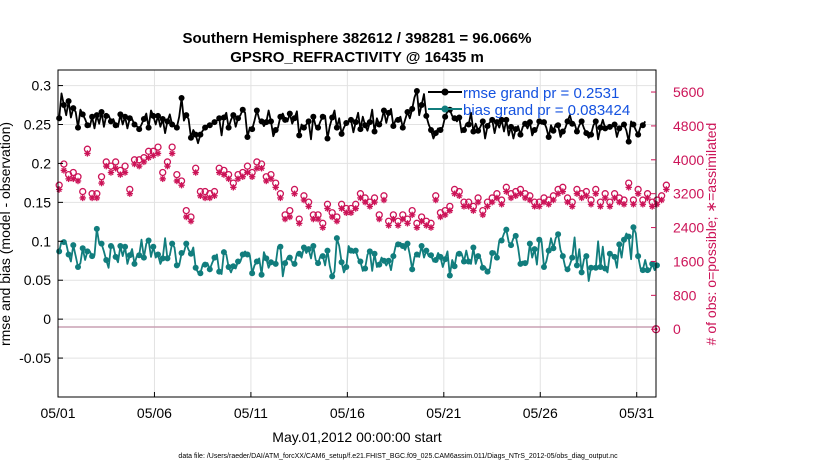 The image size is (830, 470). I want to click on x-axis: 05/01 05/06 05/11 05/16 05/21 05/26 05/31, so click(347, 406).